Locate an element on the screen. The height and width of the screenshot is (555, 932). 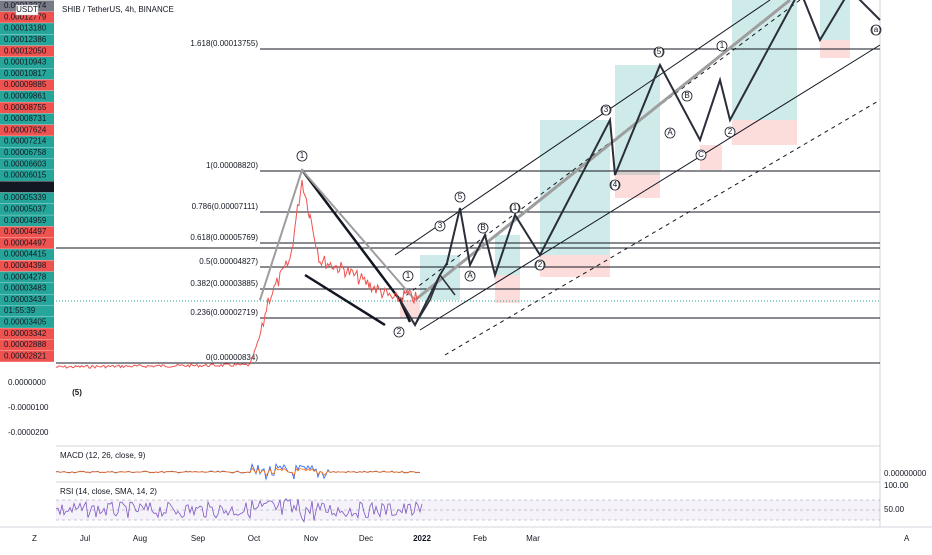
time-label: Oct is located at coordinates (254, 538).